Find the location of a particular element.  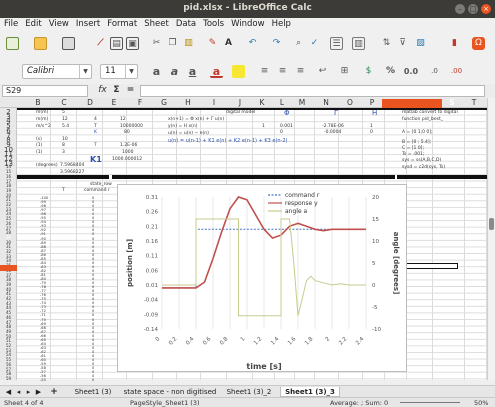

print-icon: ▤ is located at coordinates (116, 43).